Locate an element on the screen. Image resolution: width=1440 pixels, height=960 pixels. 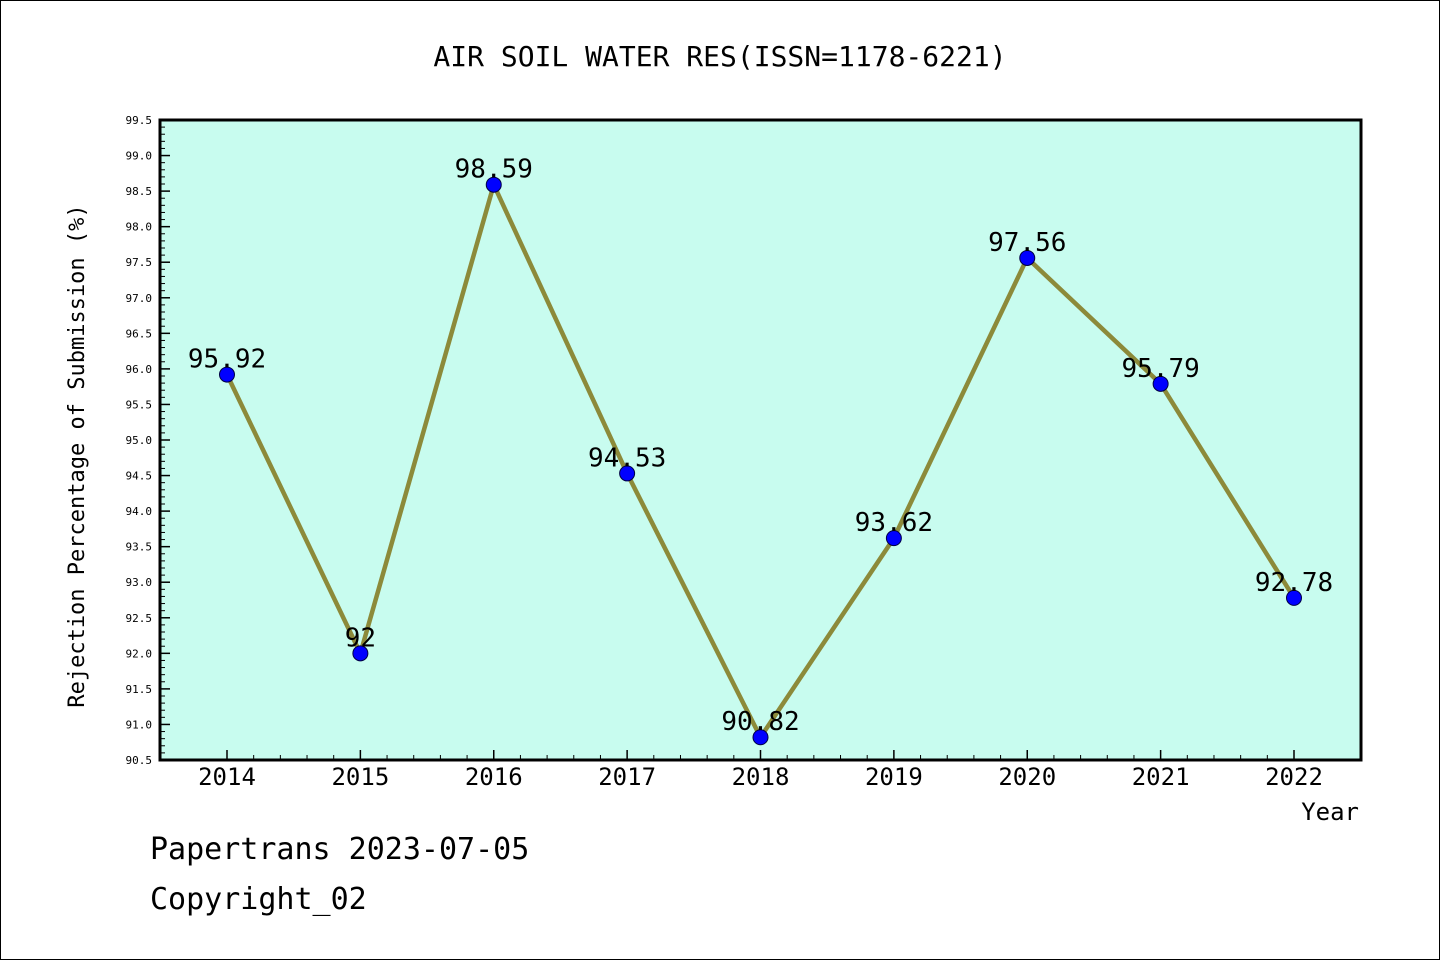
y-tick-label: 94.5 is located at coordinates (139, 476).